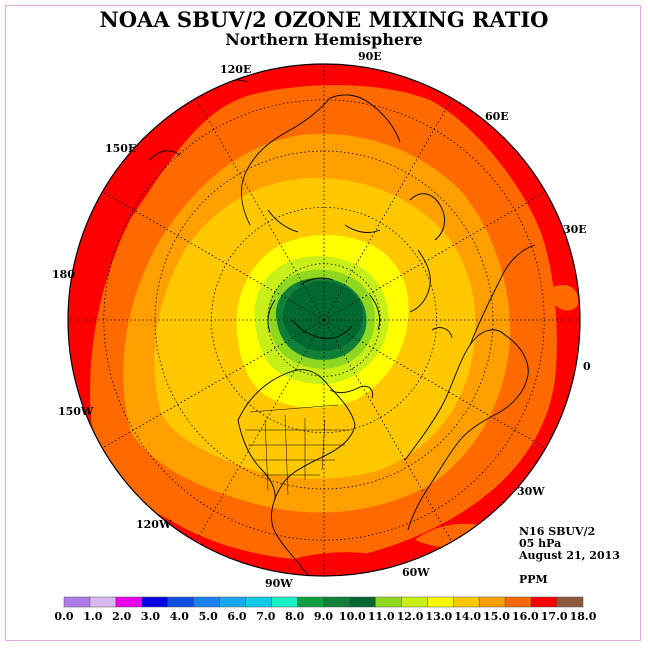  I want to click on map-title: NOAA SBUV/2 OZONE MIXING RATIO, so click(324, 19).